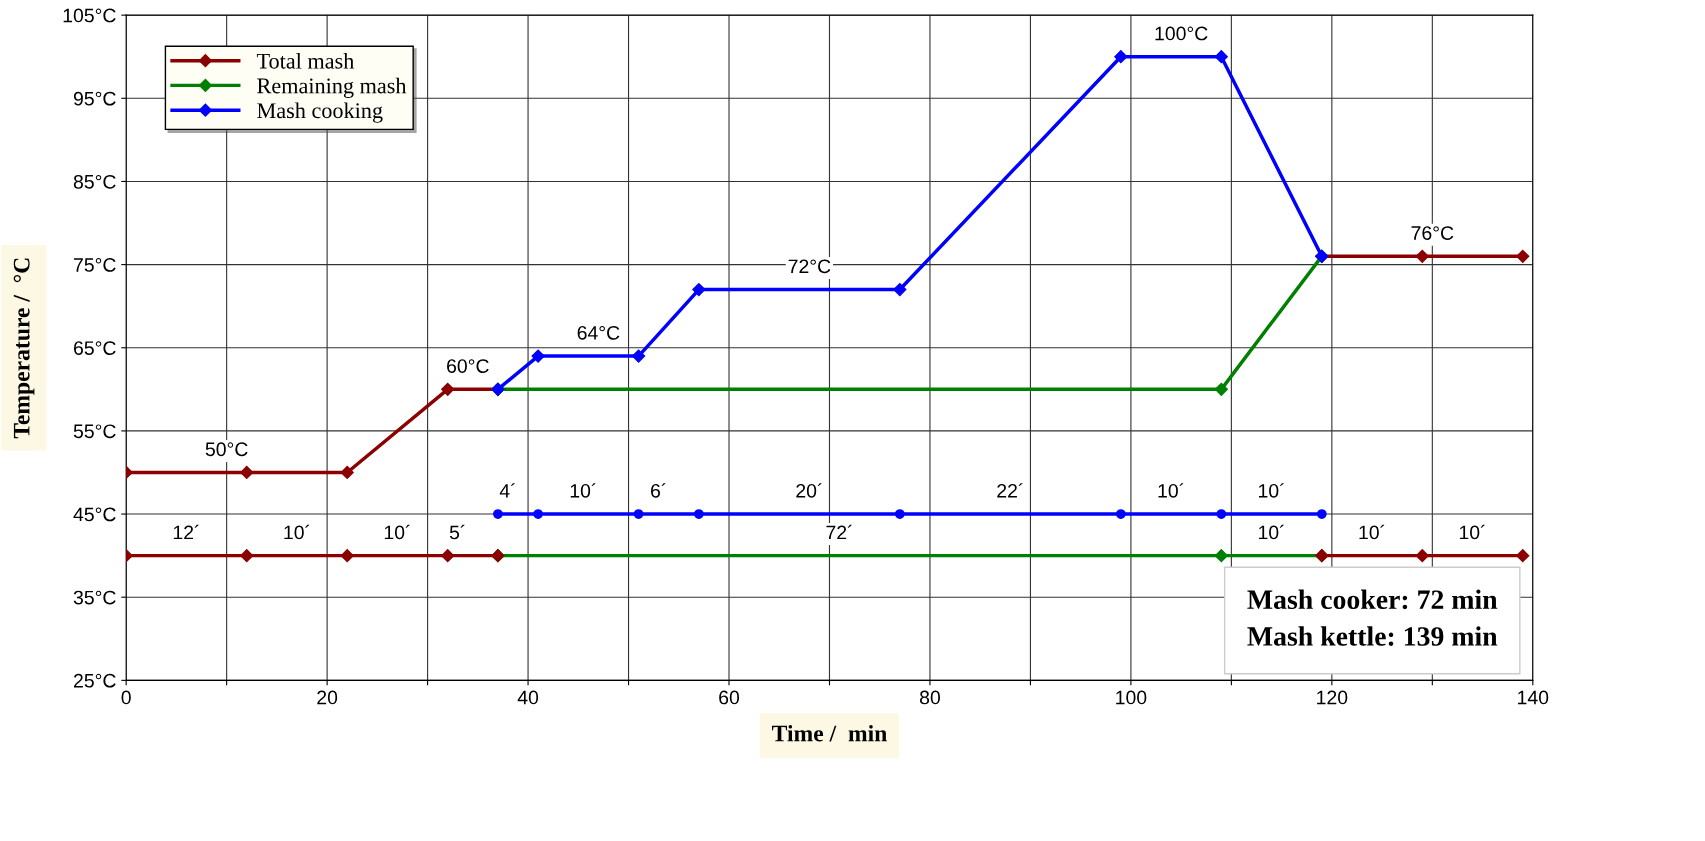  What do you see at coordinates (1432, 233) in the screenshot?
I see `annotation: 76°C` at bounding box center [1432, 233].